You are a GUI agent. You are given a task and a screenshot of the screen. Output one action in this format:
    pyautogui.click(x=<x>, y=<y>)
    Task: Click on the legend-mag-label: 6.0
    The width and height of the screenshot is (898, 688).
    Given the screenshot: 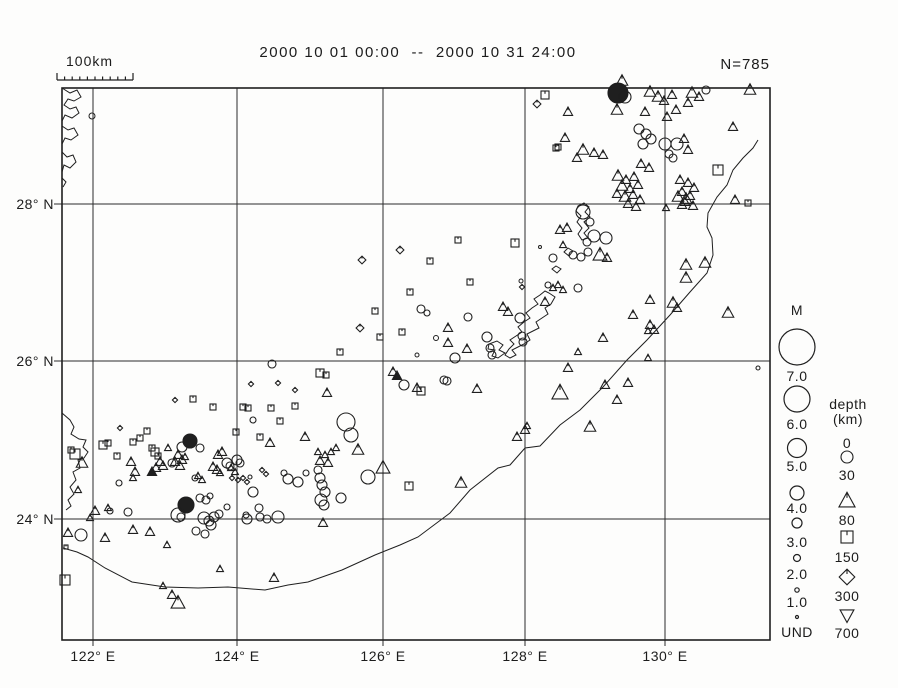 What is the action you would take?
    pyautogui.click(x=797, y=424)
    